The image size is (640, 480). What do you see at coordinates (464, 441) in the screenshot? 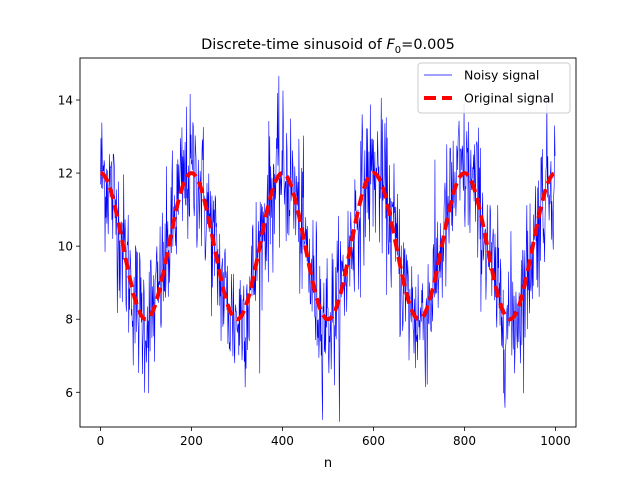
I see `x-tick-label: 800` at bounding box center [464, 441].